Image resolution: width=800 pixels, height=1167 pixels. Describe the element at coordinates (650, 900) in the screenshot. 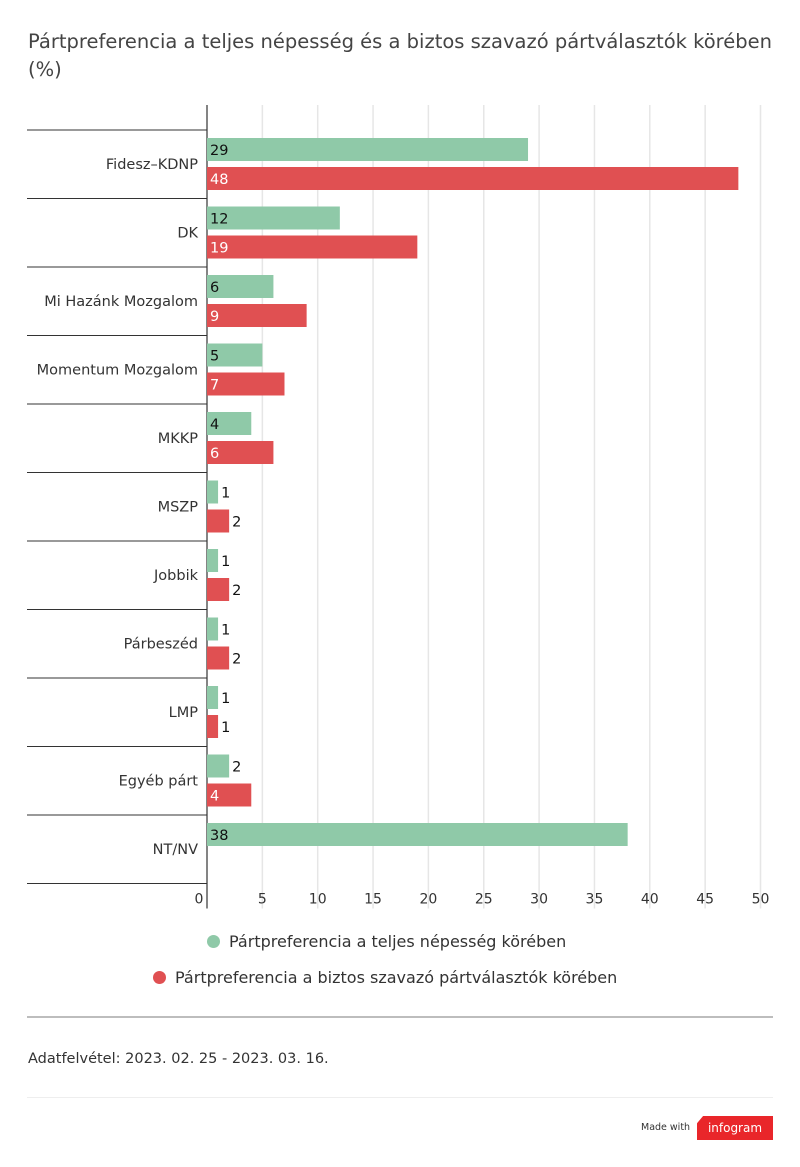

I see `x-tick-label: 40` at that location.